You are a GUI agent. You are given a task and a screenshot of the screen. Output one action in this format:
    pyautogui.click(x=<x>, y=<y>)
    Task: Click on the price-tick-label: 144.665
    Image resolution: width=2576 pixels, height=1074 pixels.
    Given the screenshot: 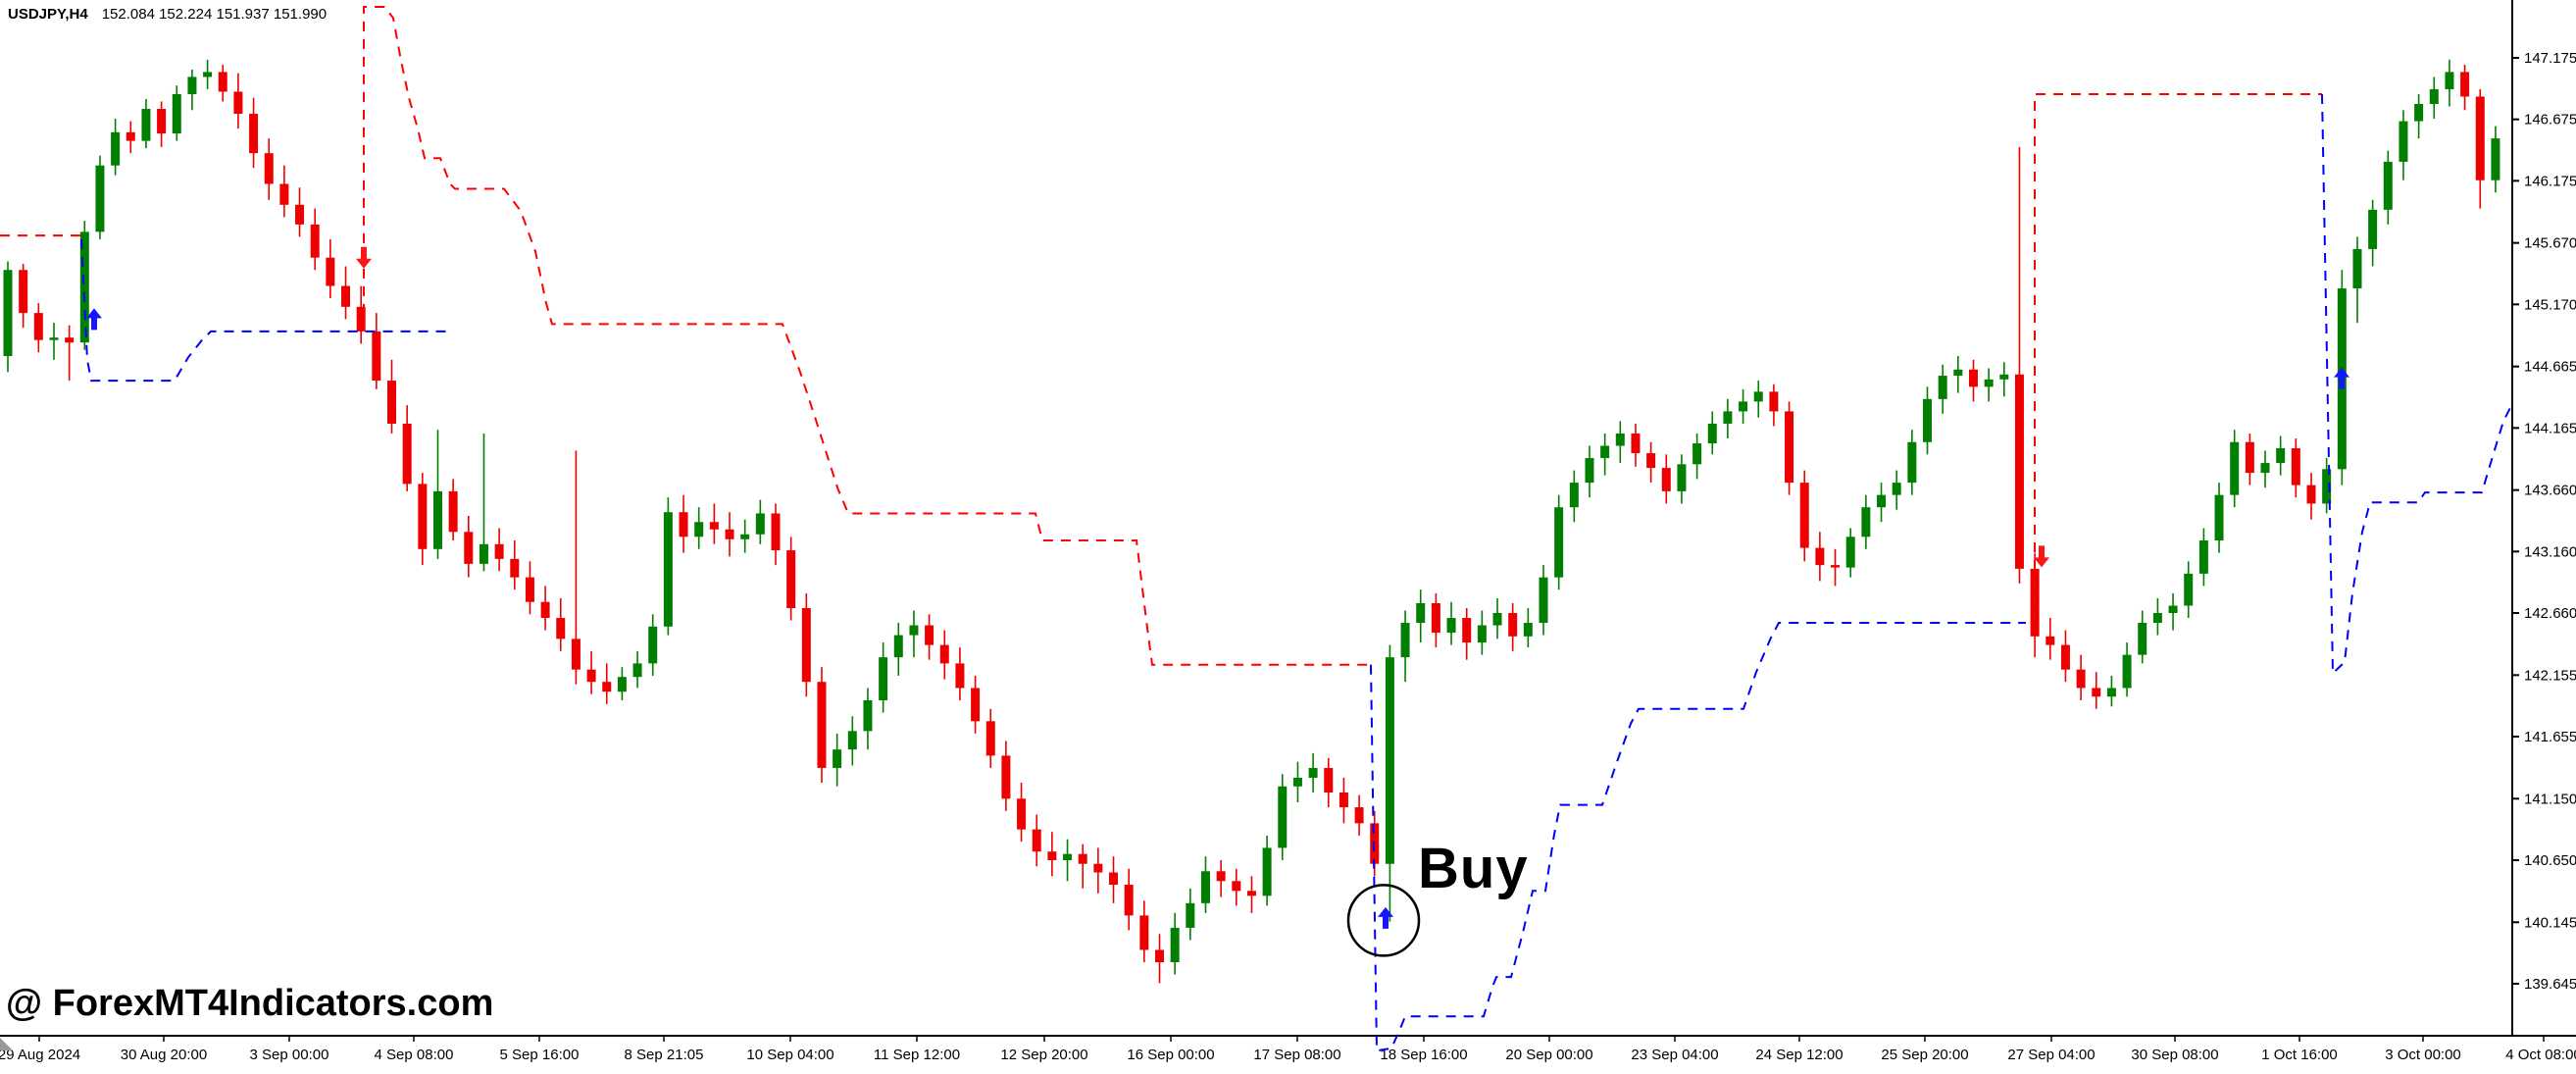 What is the action you would take?
    pyautogui.click(x=2550, y=367)
    